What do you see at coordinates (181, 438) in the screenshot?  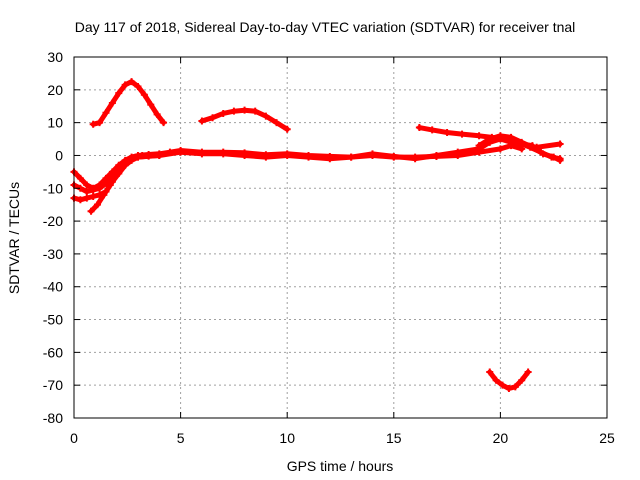 I see `x-tick-label: 5` at bounding box center [181, 438].